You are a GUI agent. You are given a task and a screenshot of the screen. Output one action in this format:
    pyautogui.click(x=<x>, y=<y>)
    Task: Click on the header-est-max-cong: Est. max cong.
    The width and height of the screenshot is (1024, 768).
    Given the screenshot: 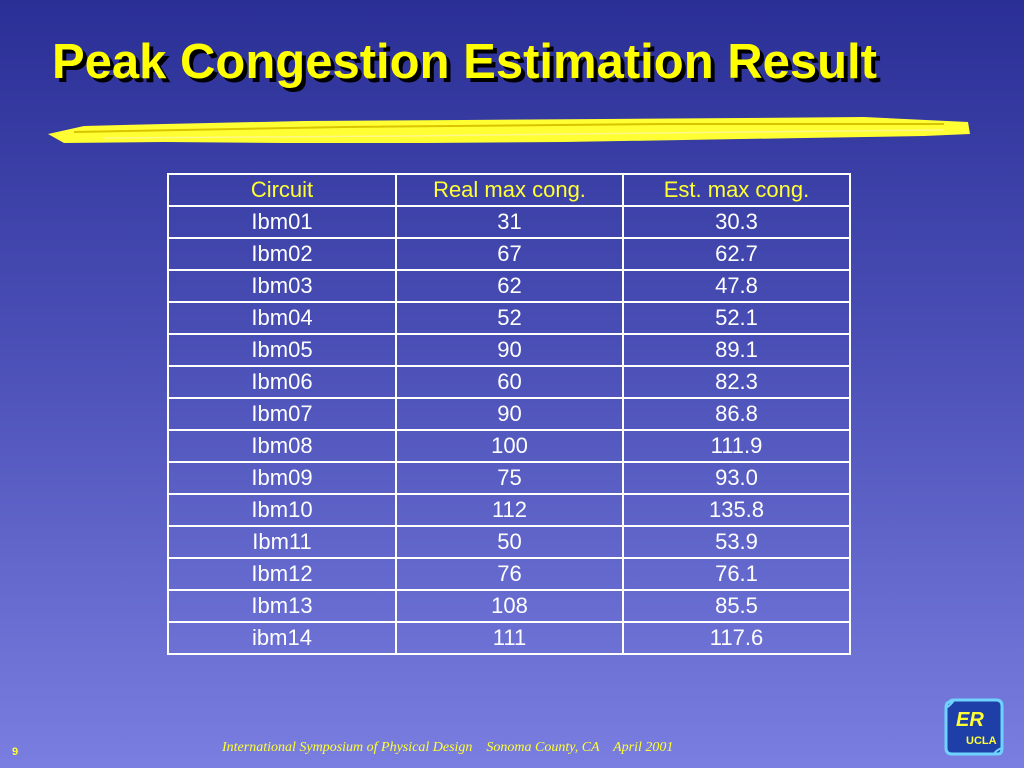 What is the action you would take?
    pyautogui.click(x=736, y=190)
    